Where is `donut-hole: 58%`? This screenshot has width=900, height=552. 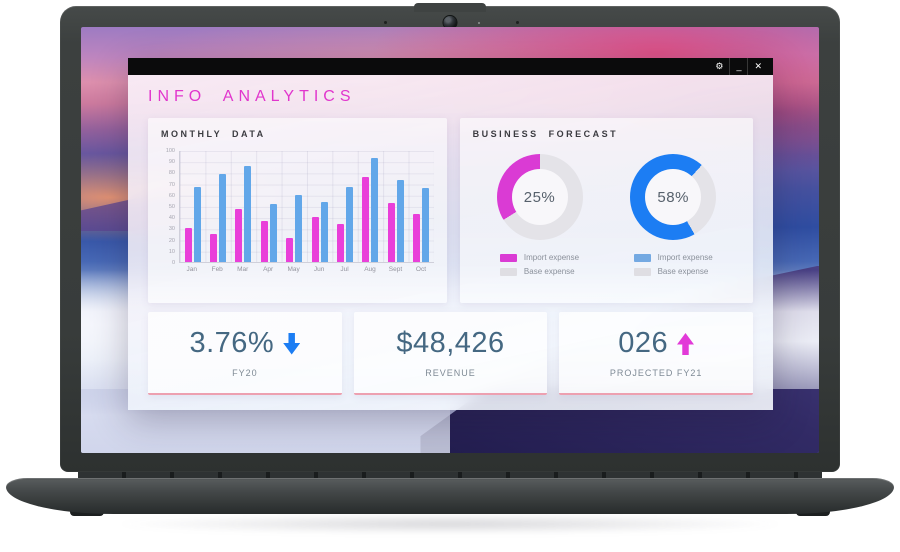 donut-hole: 58% is located at coordinates (673, 197).